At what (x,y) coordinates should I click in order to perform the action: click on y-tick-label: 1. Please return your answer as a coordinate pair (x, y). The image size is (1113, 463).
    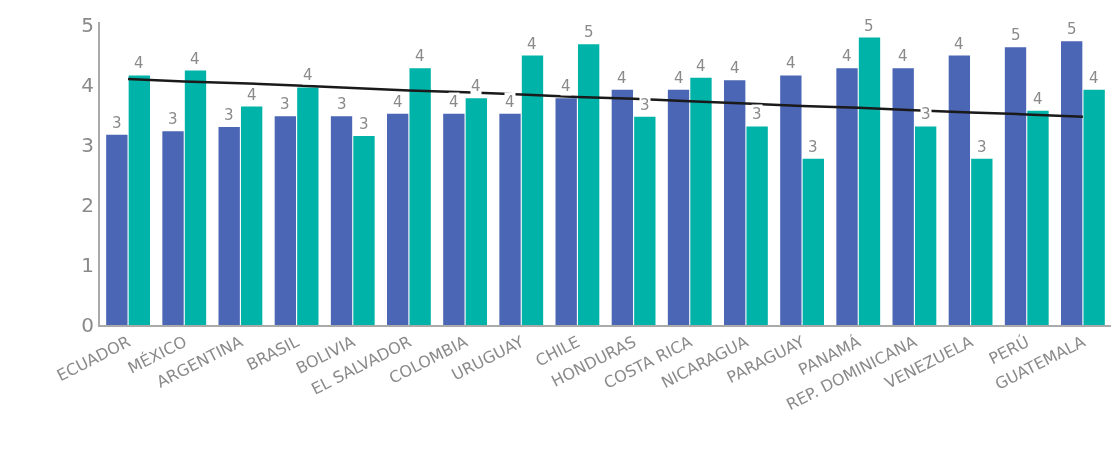
    Looking at the image, I should click on (87, 265).